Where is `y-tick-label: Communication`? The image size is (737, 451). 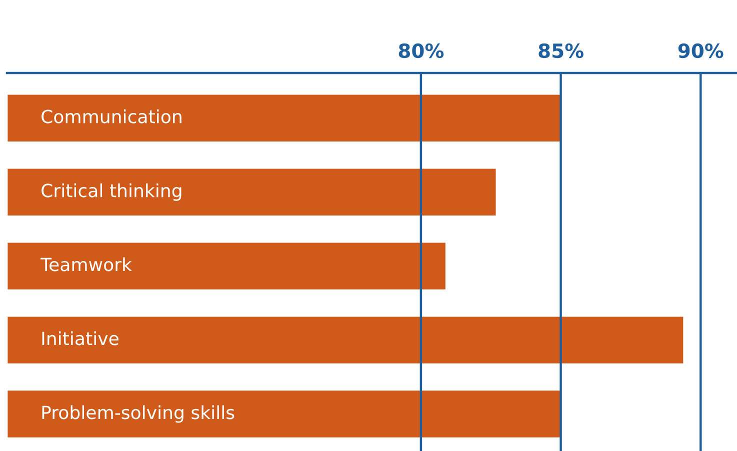 y-tick-label: Communication is located at coordinates (112, 116).